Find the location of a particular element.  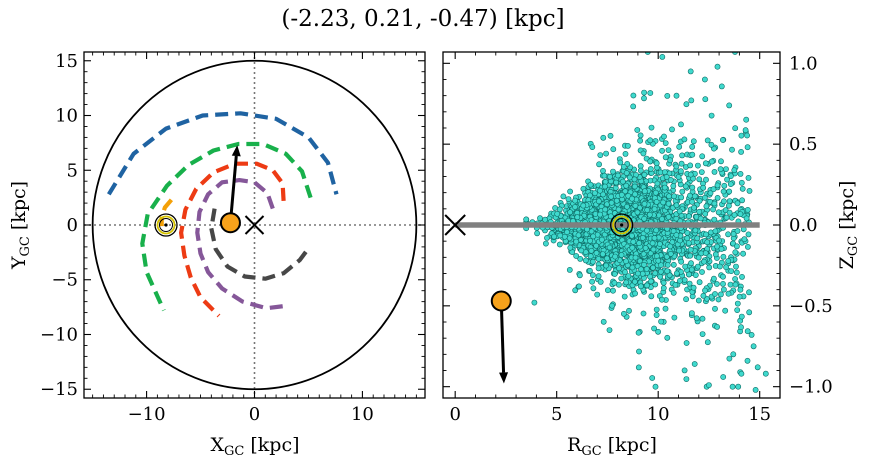

y-tick-label: 10 is located at coordinates (66, 116).